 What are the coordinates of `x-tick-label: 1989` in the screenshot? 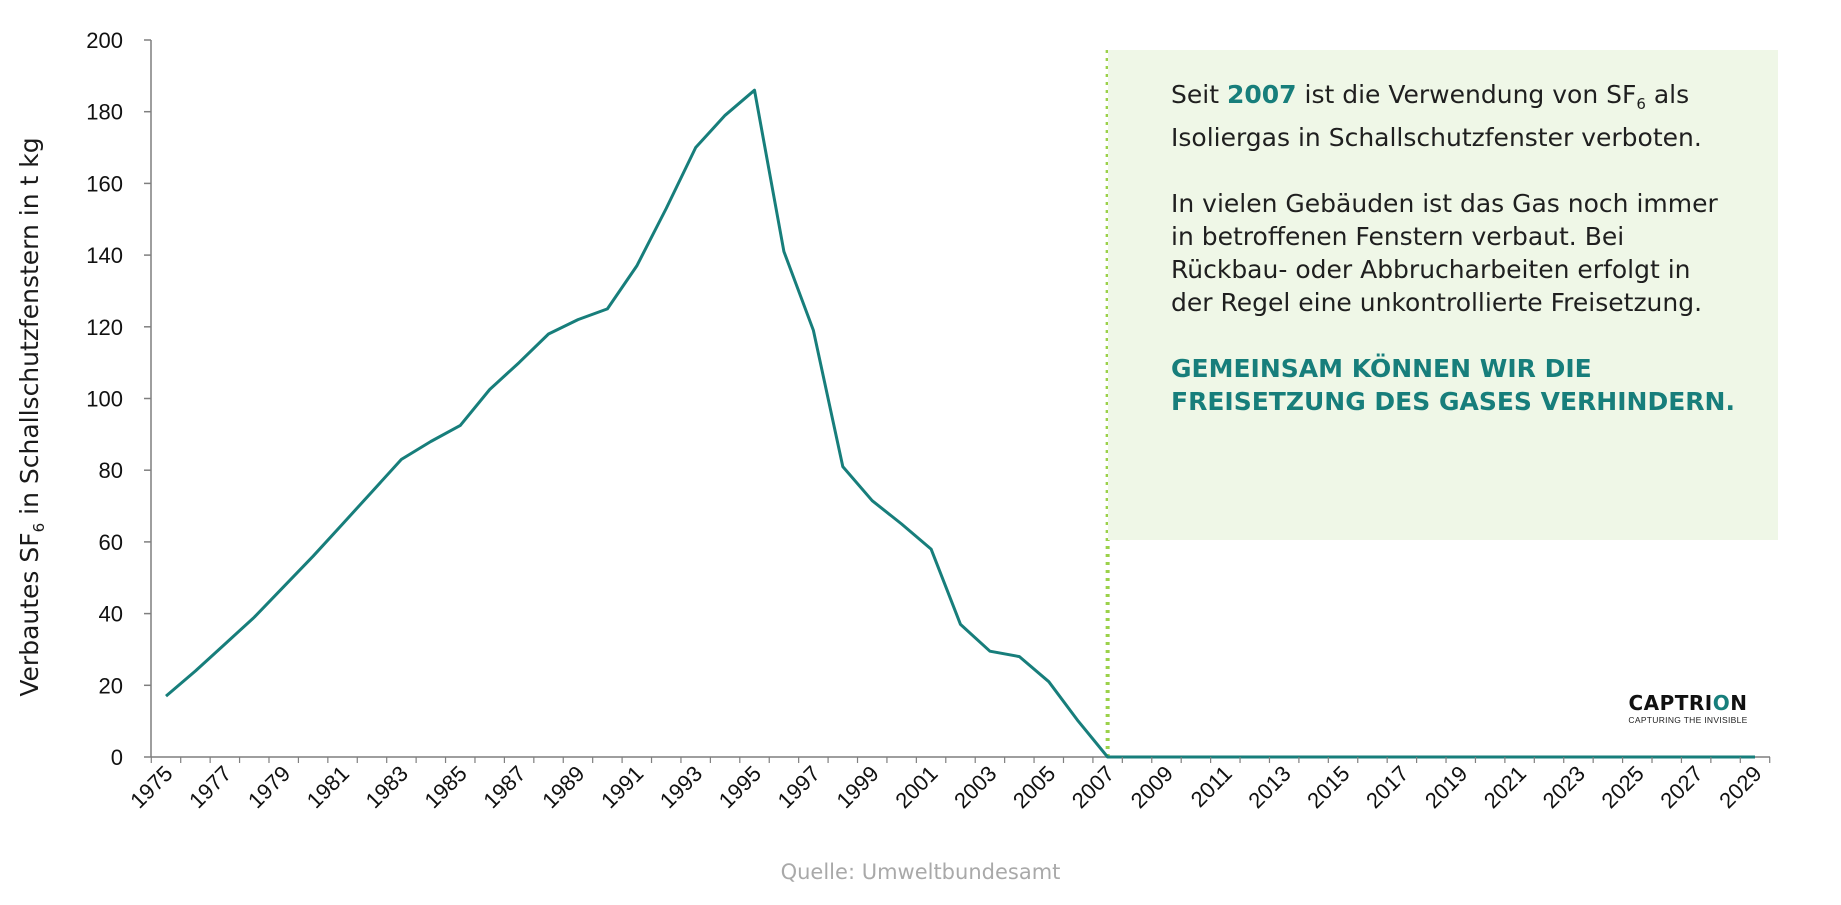 It's located at (563, 787).